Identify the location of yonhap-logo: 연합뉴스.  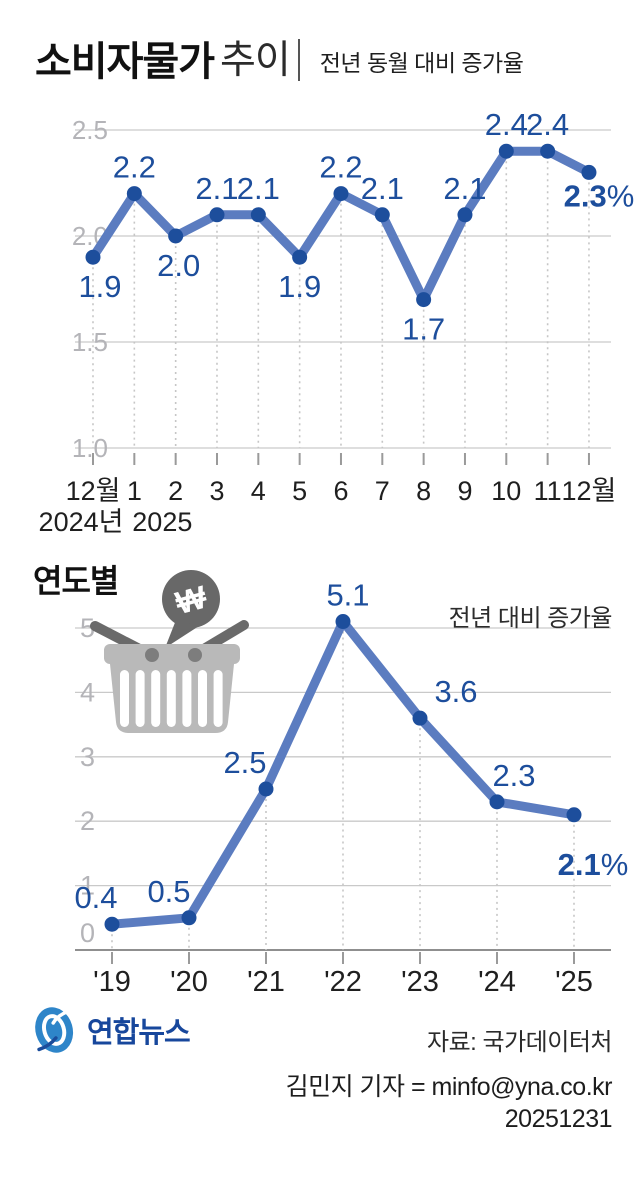
(111, 1030).